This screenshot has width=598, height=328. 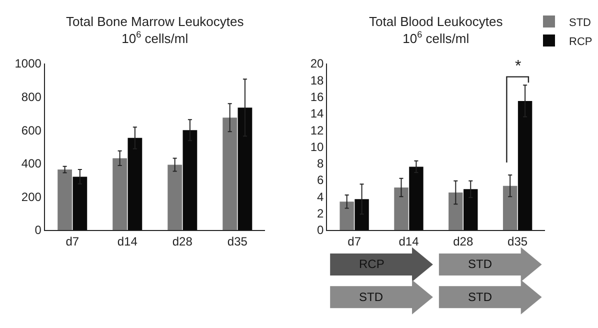 What do you see at coordinates (155, 21) in the screenshot?
I see `chart-title: Total Bone Marrow Leukocytes` at bounding box center [155, 21].